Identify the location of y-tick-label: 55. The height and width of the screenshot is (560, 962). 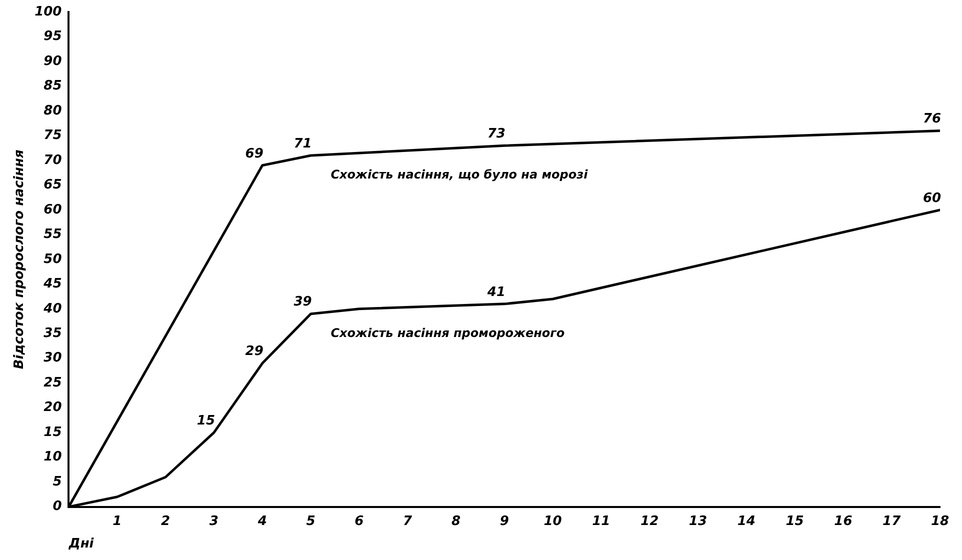
(53, 234).